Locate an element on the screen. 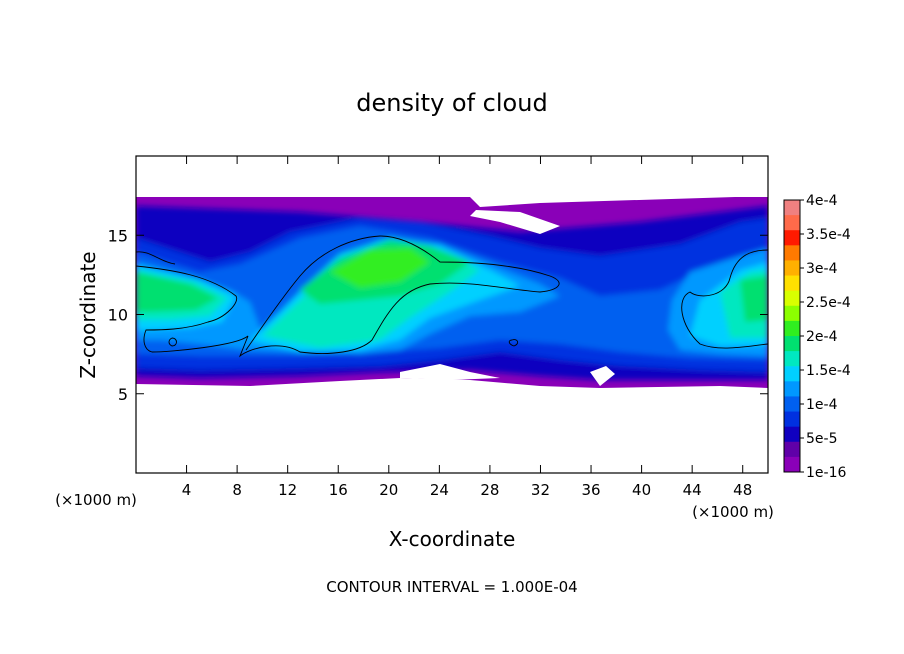 This screenshot has width=904, height=654. cloud-layer-aqua is located at coordinates (452, 296).